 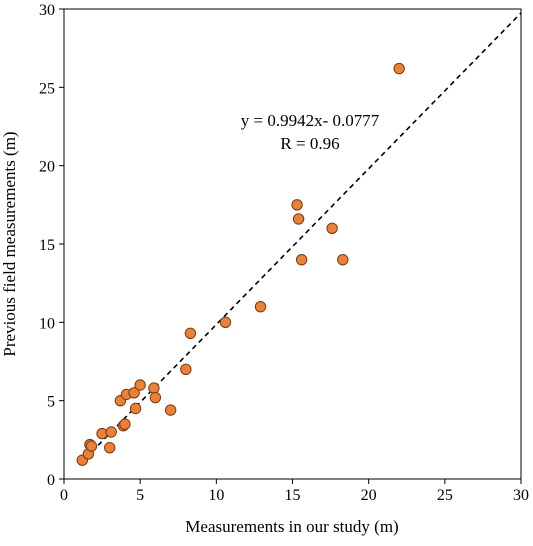 I want to click on equation-annotation: y = 0.9942x- 0.0777, so click(x=310, y=120).